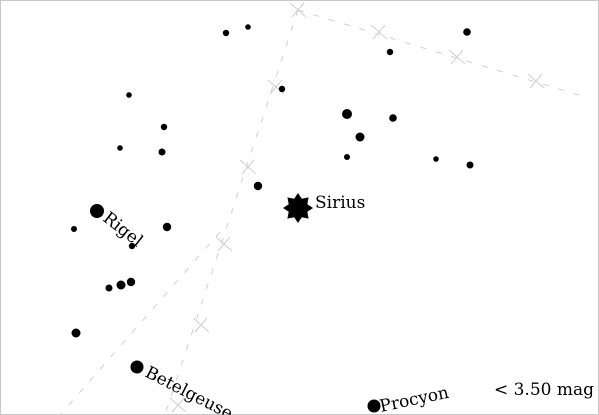  Describe the element at coordinates (340, 203) in the screenshot. I see `sirius-label: Sirius` at that location.